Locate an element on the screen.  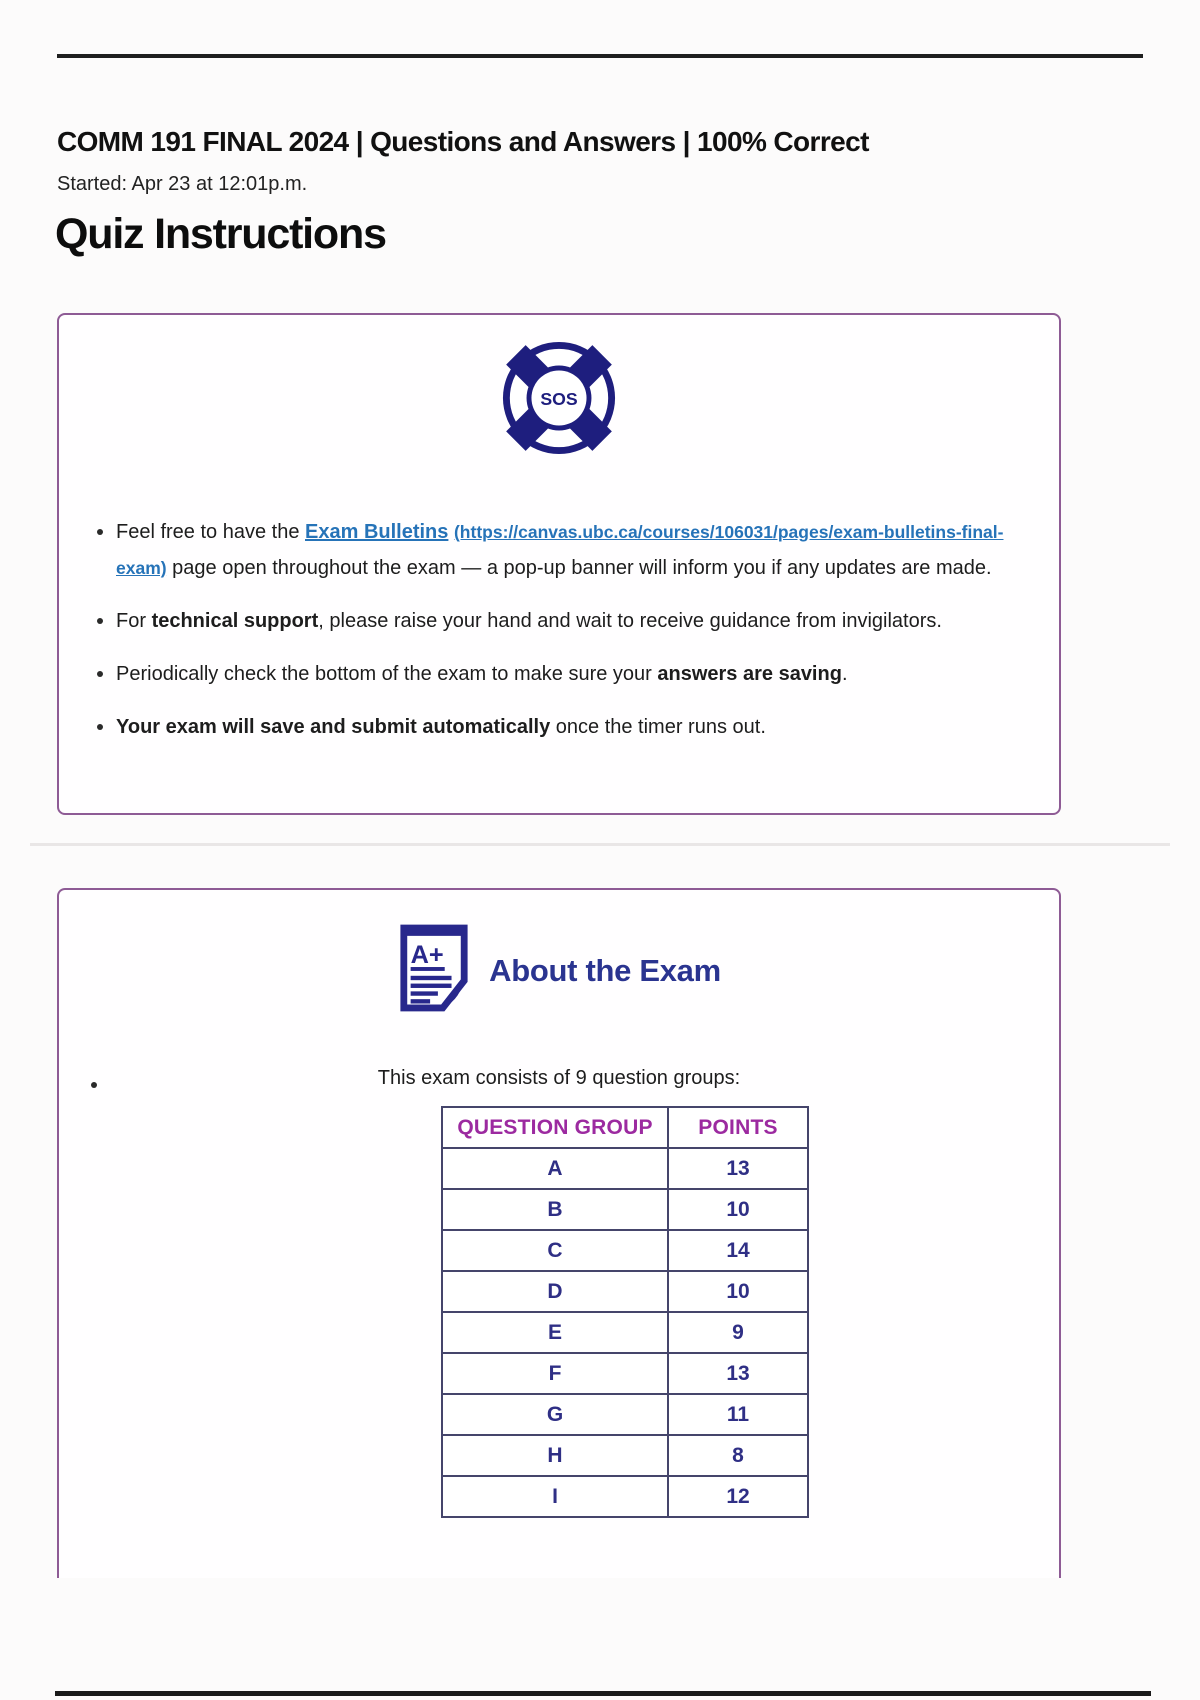
table-row: F 13 is located at coordinates (625, 1373).